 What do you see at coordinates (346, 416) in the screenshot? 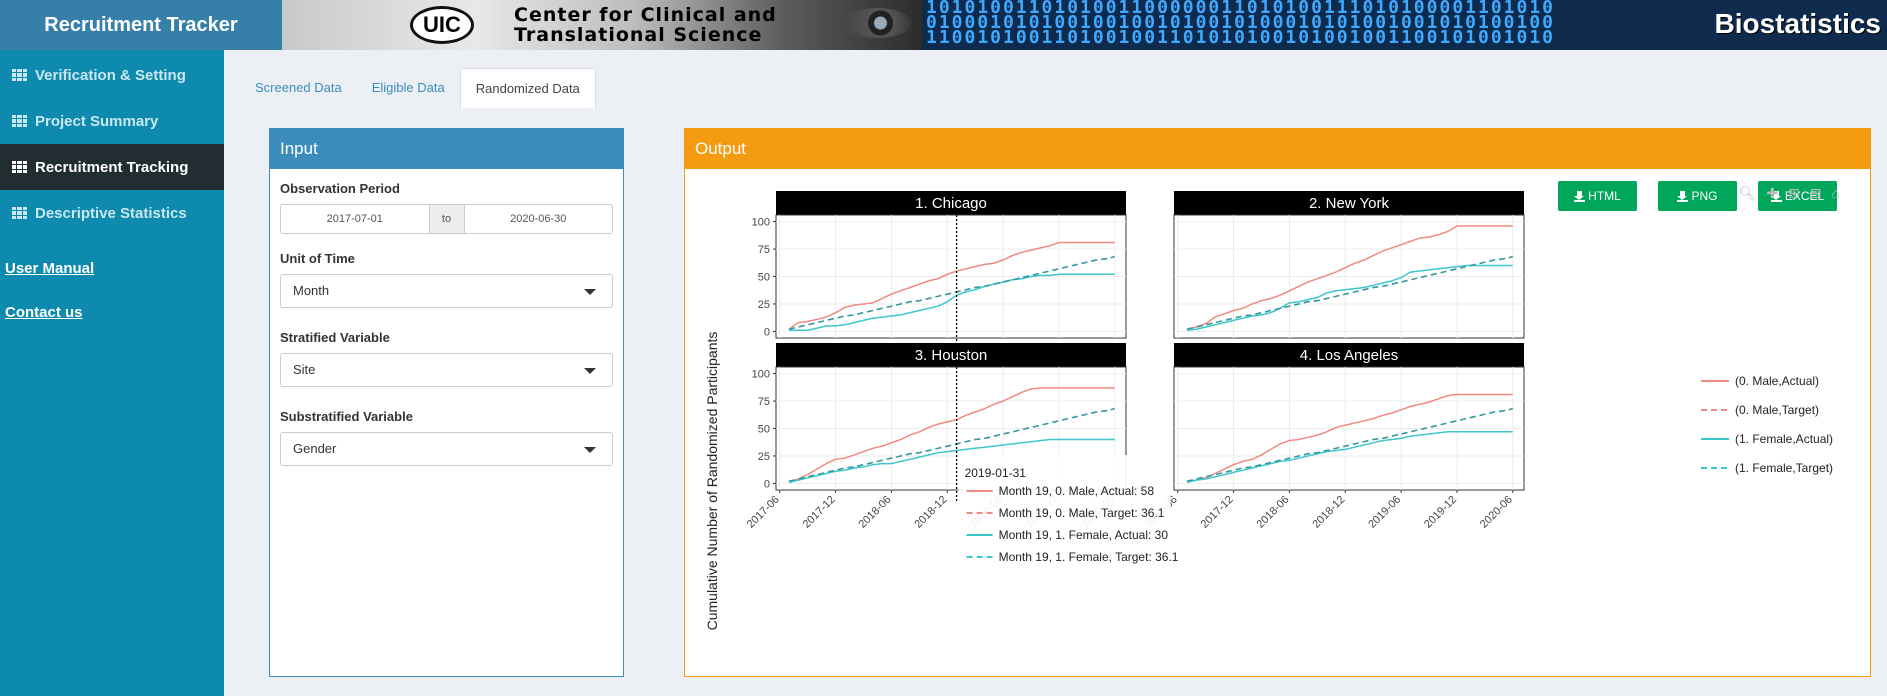
I see `substratified-variable-label: Substratified Variable` at bounding box center [346, 416].